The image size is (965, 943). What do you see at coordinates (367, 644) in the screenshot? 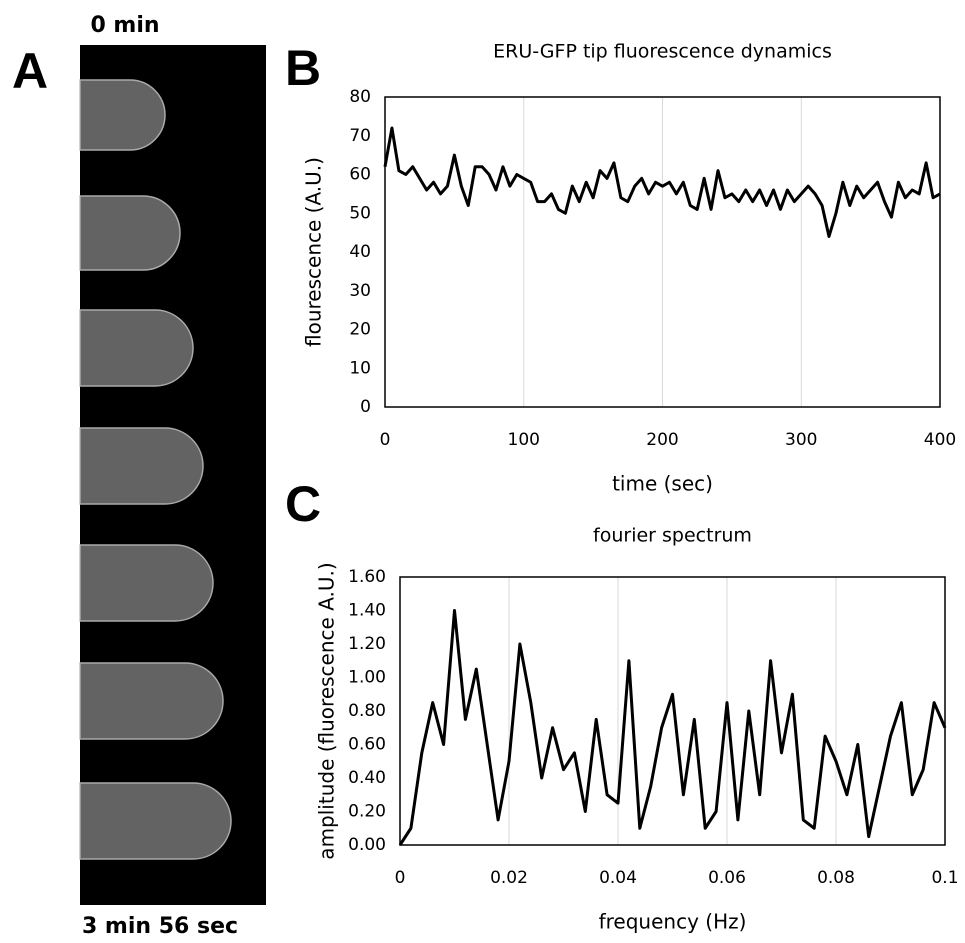
I see `y-tick-label: 1.20` at bounding box center [367, 644].